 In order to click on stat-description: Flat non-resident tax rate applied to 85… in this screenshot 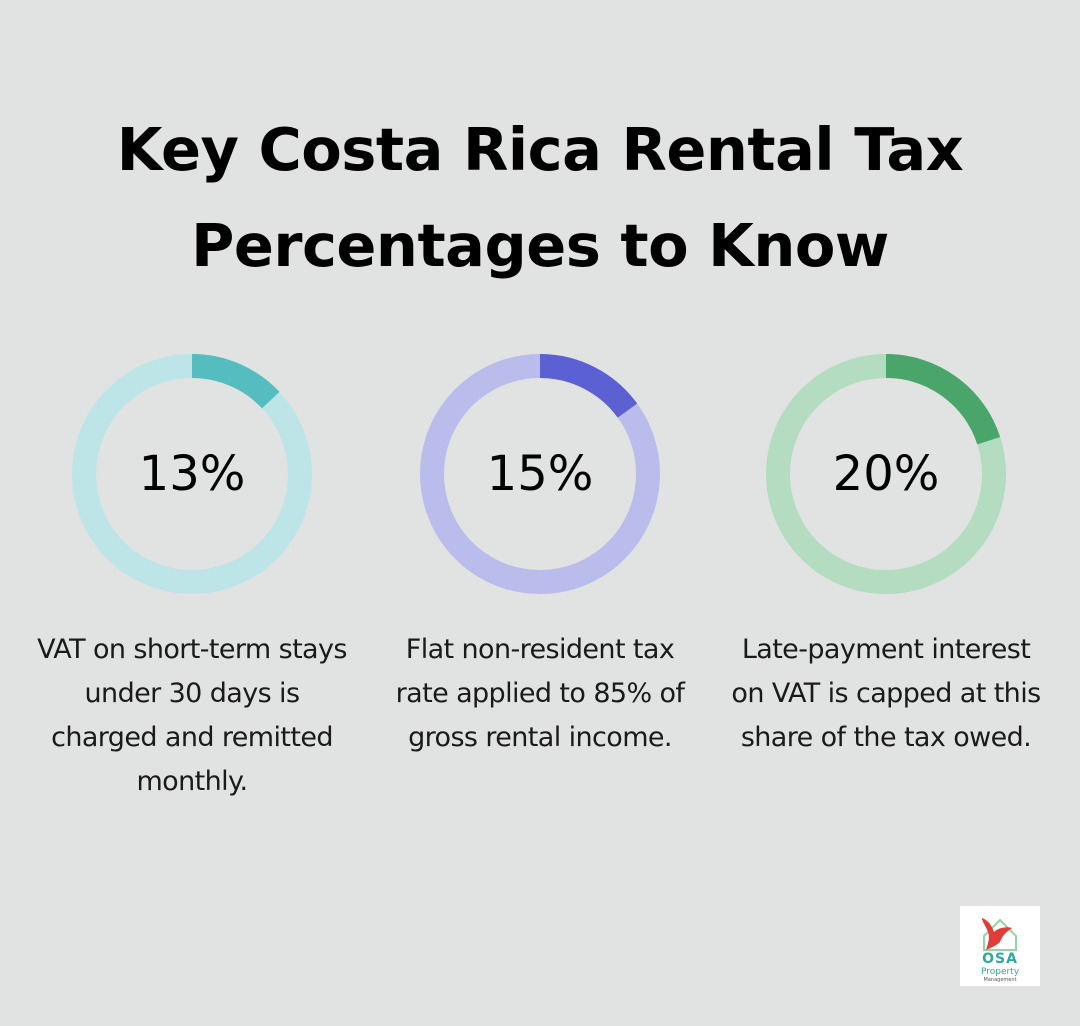, I will do `click(540, 693)`.